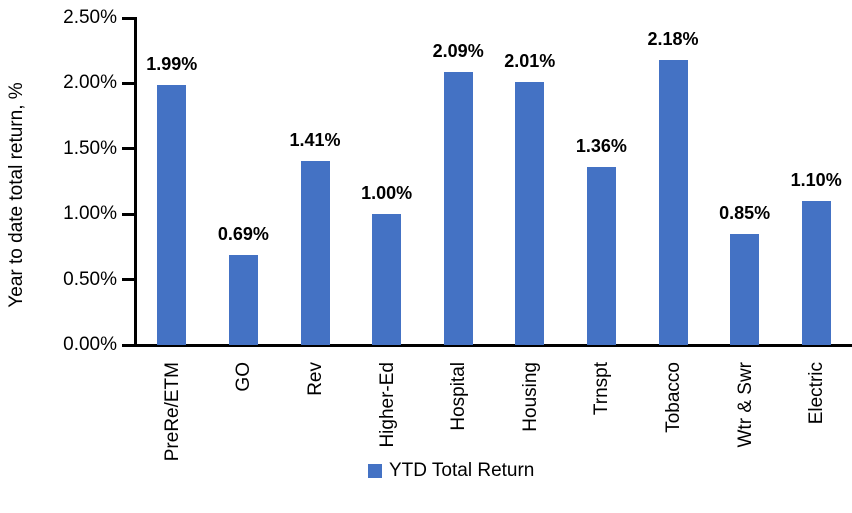  Describe the element at coordinates (673, 38) in the screenshot. I see `value-label: 2.18%` at that location.